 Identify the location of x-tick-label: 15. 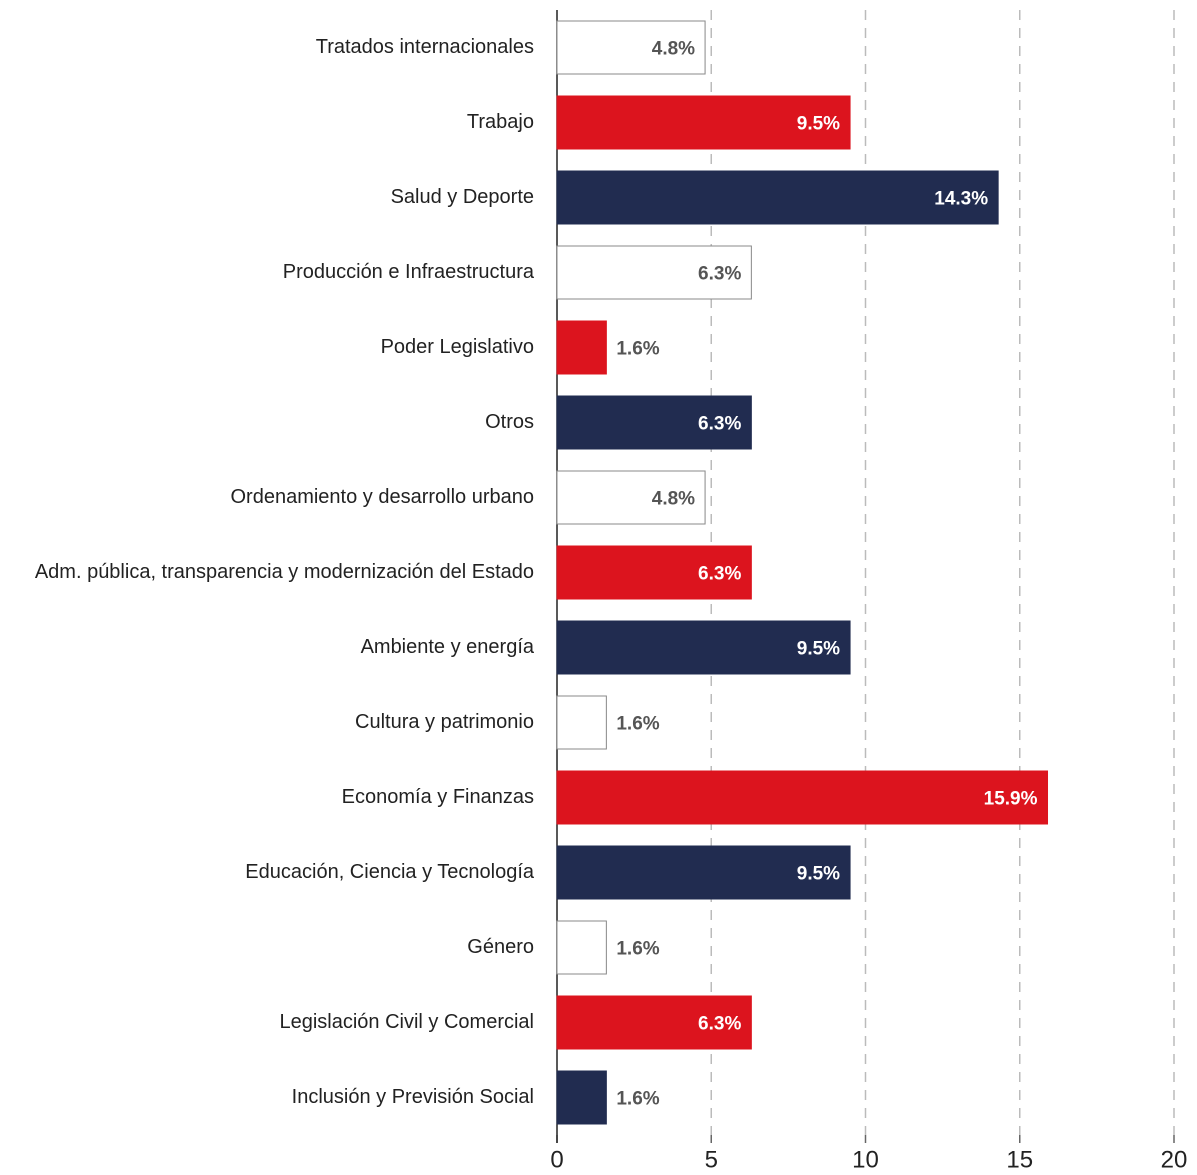
(1019, 1159).